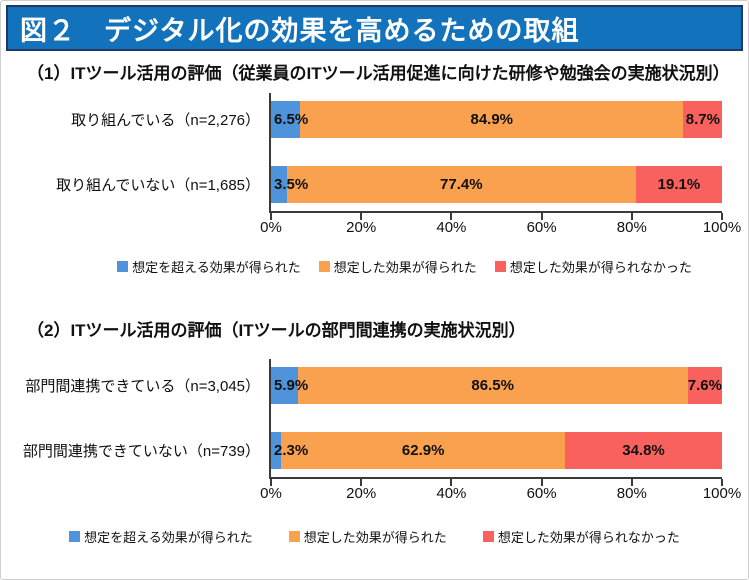 This screenshot has height=580, width=749. I want to click on bar-value-label: 7.6%, so click(704, 385).